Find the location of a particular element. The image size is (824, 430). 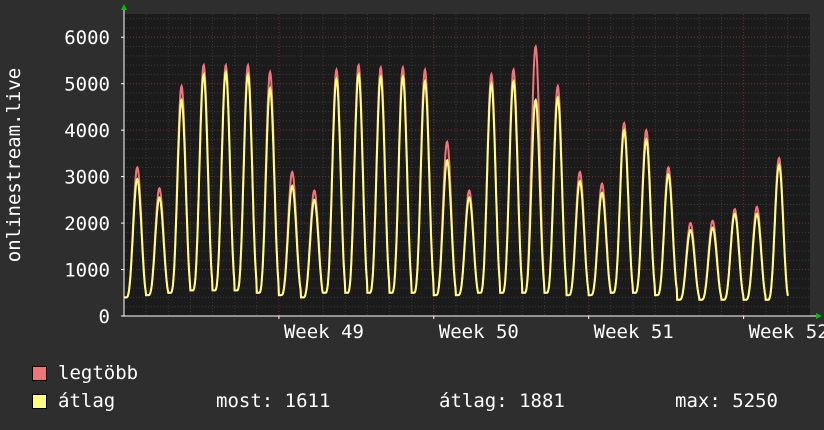

x-tick-label: Week 49 is located at coordinates (324, 332).